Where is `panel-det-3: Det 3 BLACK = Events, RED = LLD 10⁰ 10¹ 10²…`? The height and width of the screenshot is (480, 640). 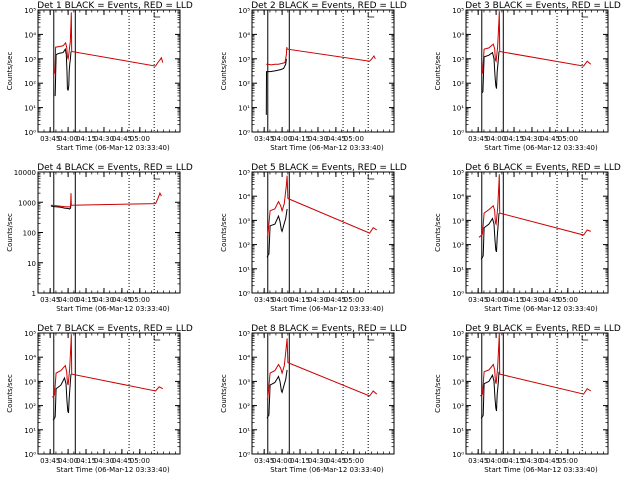 panel-det-3: Det 3 BLACK = Events, RED = LLD 10⁰ 10¹ 10²… is located at coordinates (527, 76).